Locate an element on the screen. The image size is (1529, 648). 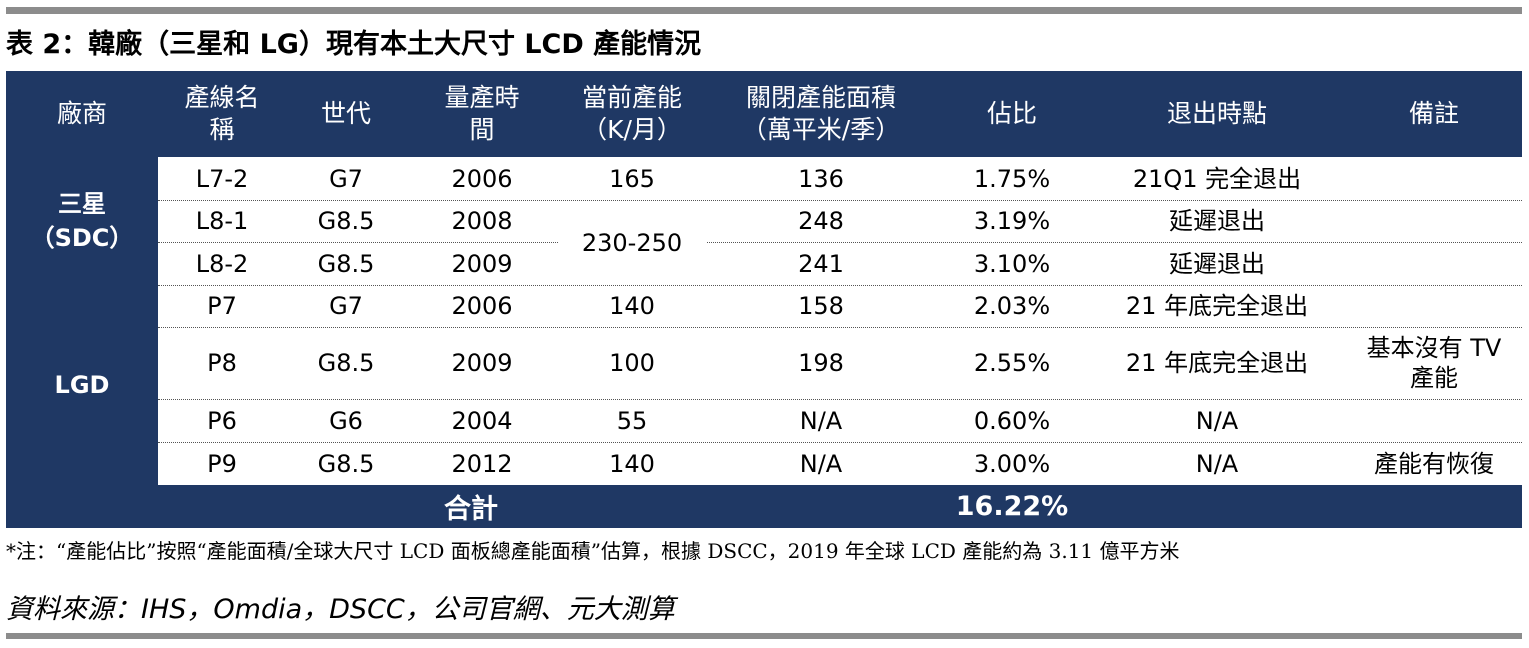
header-text: 備註 is located at coordinates (1433, 113).